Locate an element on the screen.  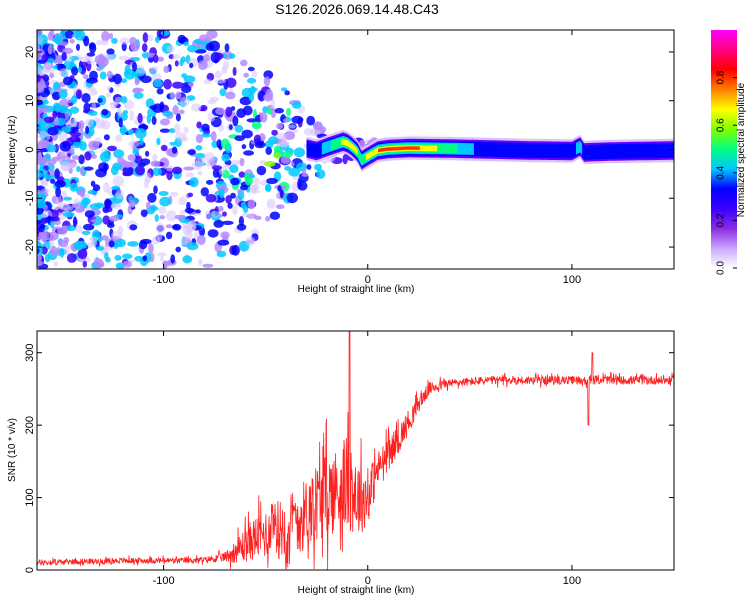
snr-xlabel: Height of straight line (km) is located at coordinates (356, 590).